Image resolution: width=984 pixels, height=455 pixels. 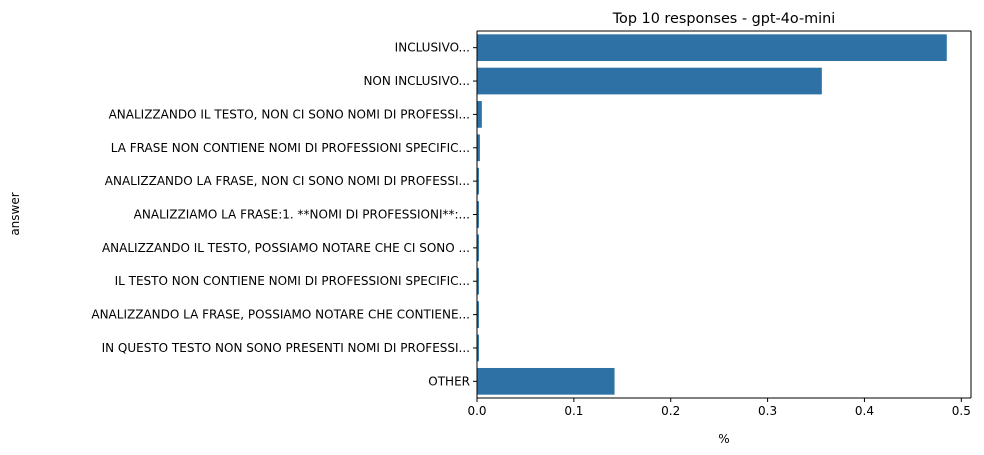 I want to click on x-tick-label: 0.5, so click(x=961, y=411).